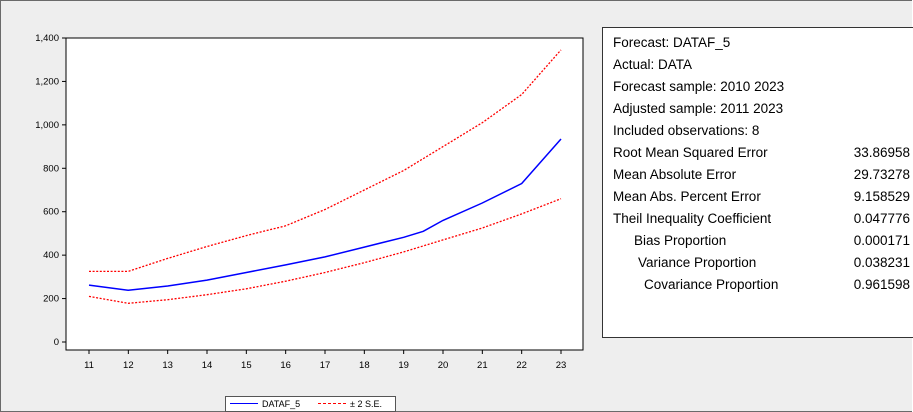 The image size is (913, 412). Describe the element at coordinates (207, 365) in the screenshot. I see `x-tick-label: 14` at that location.